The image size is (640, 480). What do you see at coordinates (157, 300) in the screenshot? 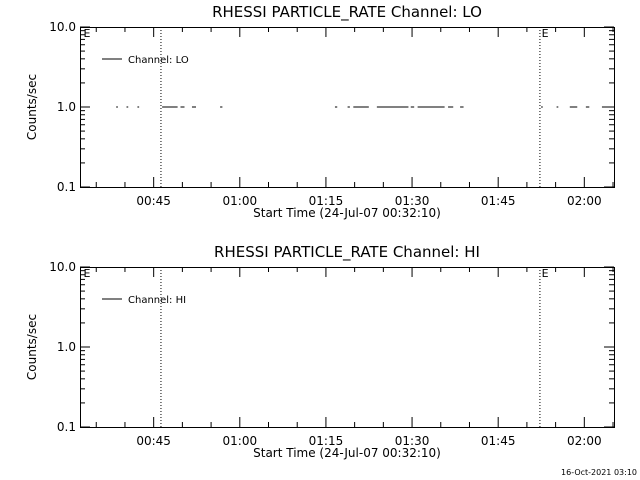
I see `legend-label: Channel: HI` at bounding box center [157, 300].